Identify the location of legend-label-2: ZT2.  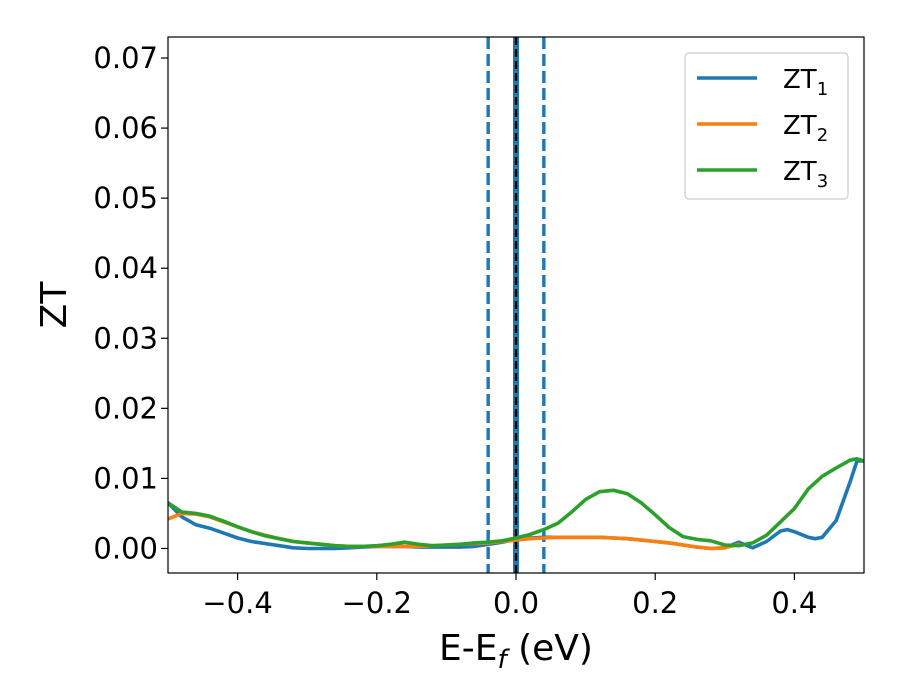
(805, 128).